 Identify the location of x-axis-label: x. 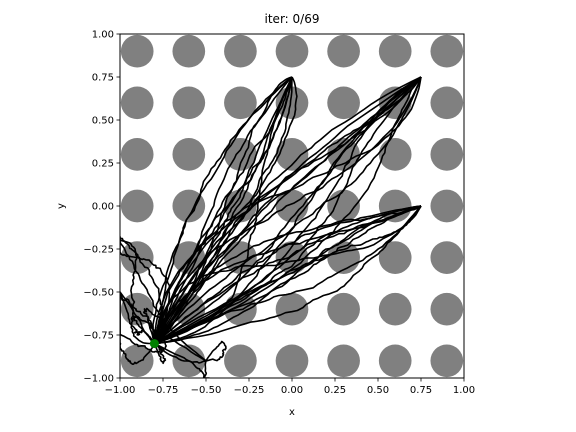
(292, 412).